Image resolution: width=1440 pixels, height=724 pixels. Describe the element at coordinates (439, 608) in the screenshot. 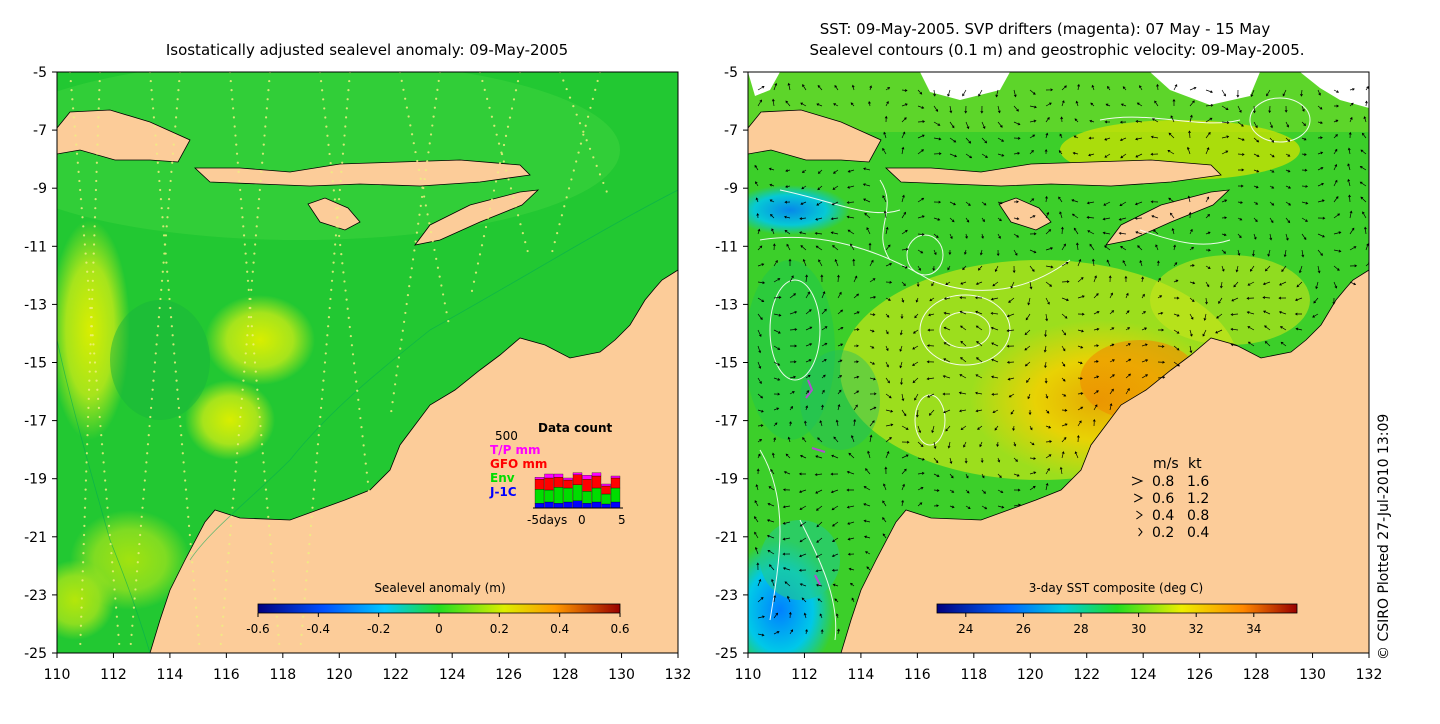

I see `sla-colorbar` at that location.